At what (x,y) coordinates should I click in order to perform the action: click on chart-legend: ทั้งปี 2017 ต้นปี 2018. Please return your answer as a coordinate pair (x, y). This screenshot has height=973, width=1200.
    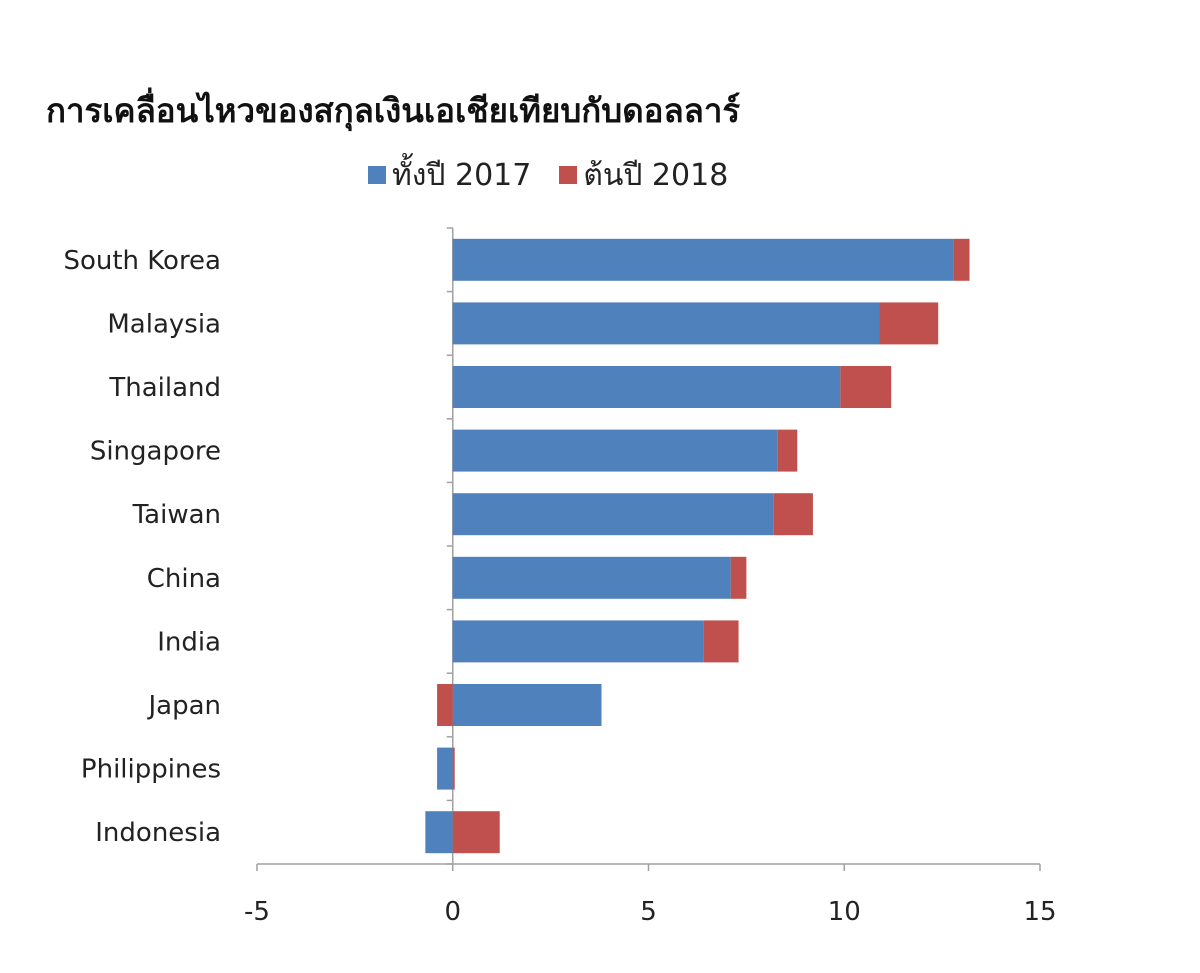
    Looking at the image, I should click on (562, 175).